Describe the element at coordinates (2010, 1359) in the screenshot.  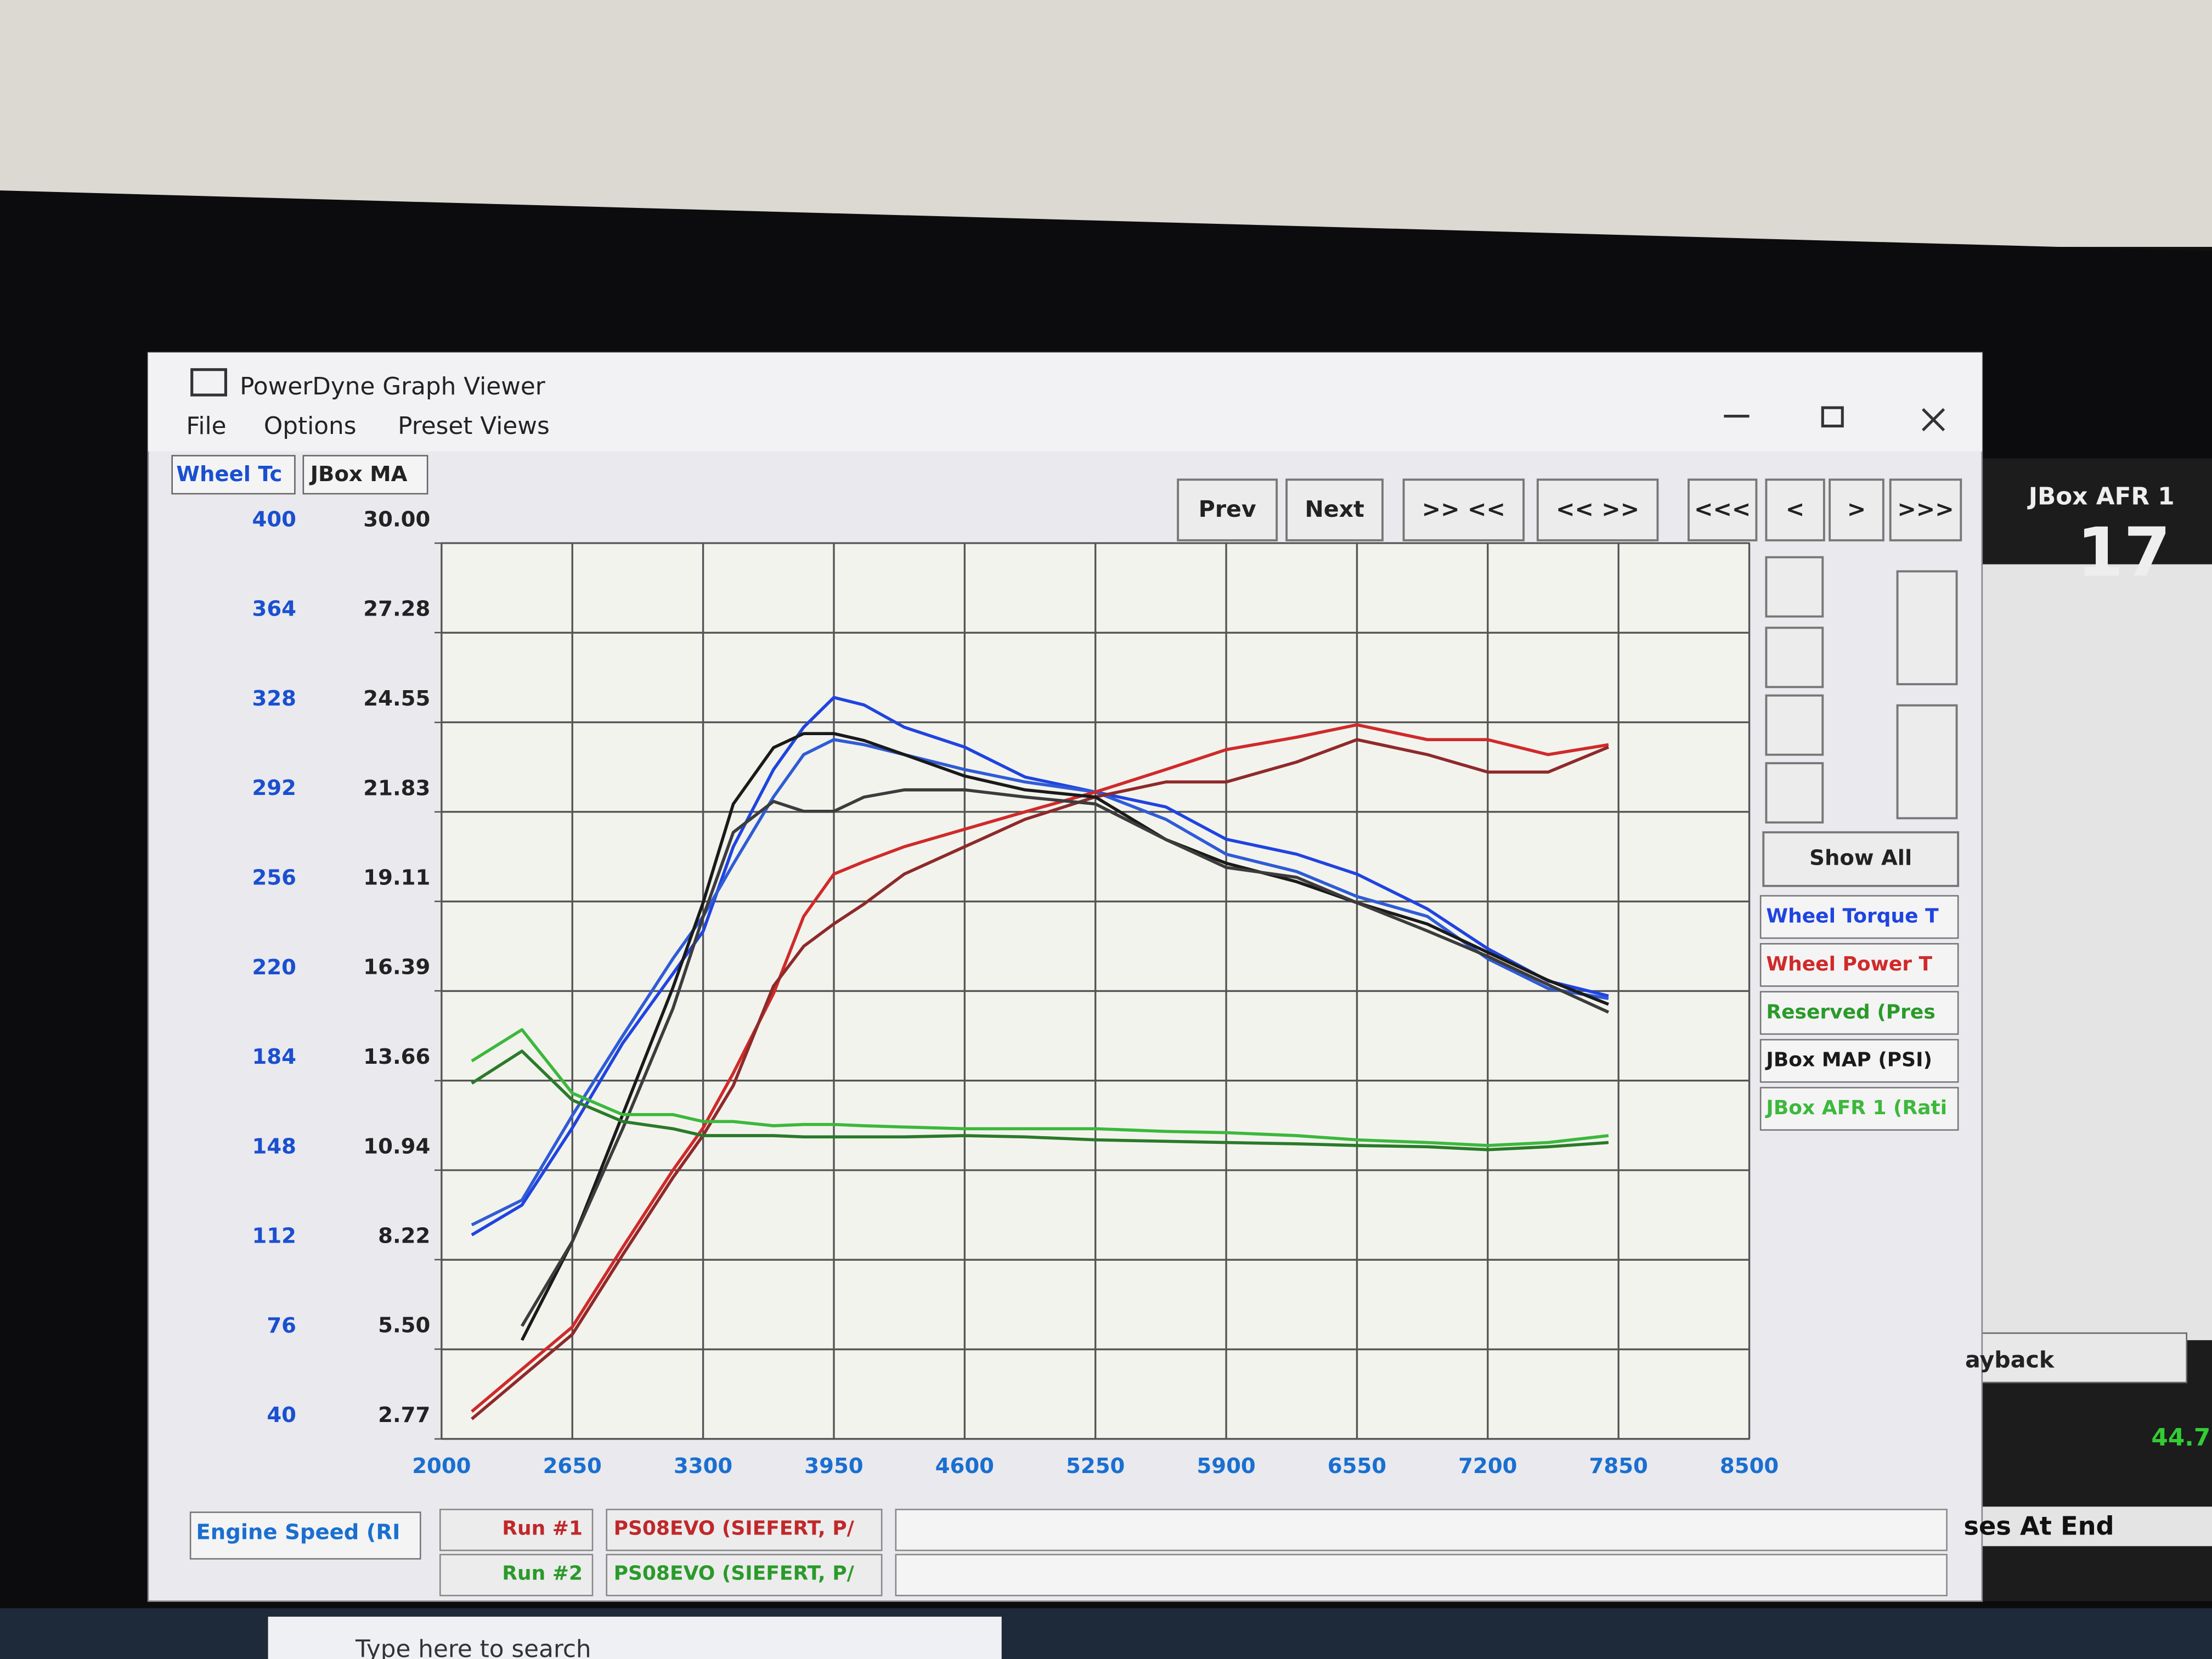
I see `bg-playback: ayback` at that location.